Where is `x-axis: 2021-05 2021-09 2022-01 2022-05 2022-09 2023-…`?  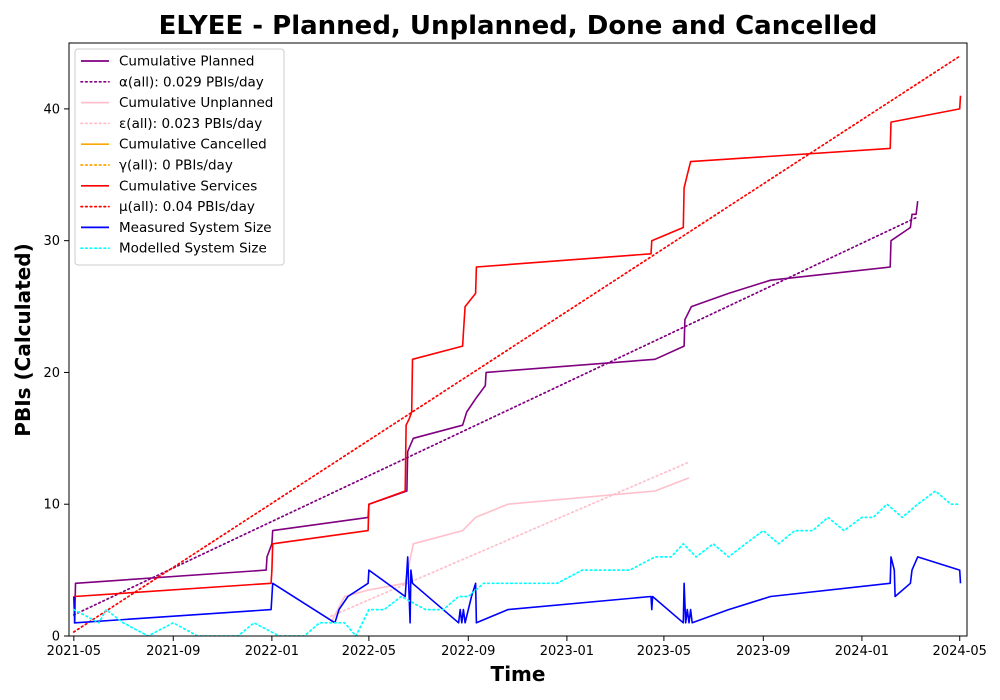 x-axis: 2021-05 2021-09 2022-01 2022-05 2022-09 2023-… is located at coordinates (517, 647).